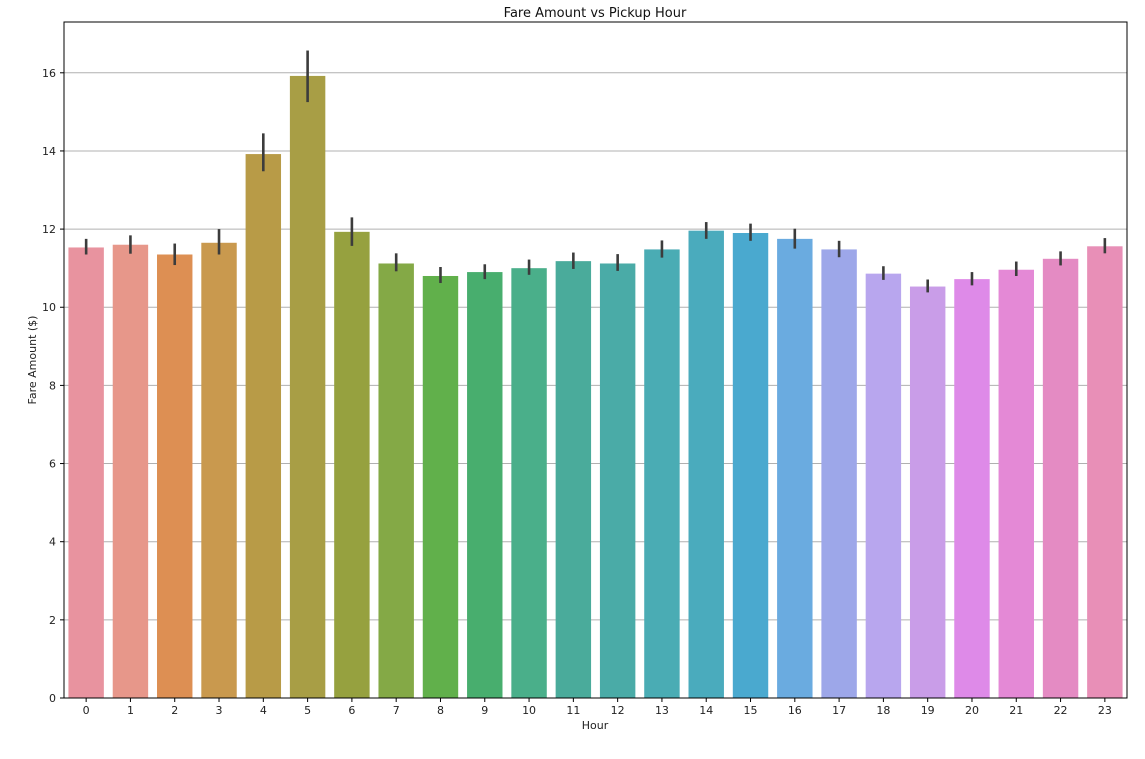 This screenshot has width=1145, height=759. I want to click on x-tick-label: 15, so click(751, 710).